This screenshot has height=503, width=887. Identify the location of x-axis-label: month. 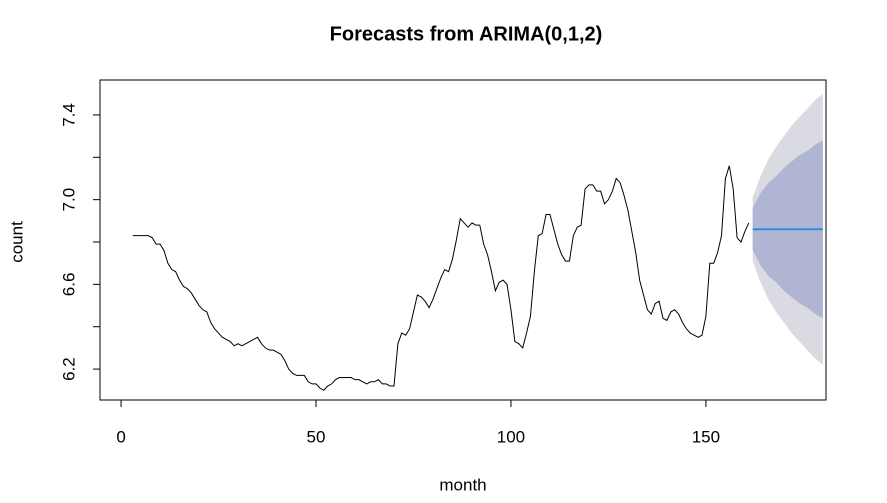
(462, 484).